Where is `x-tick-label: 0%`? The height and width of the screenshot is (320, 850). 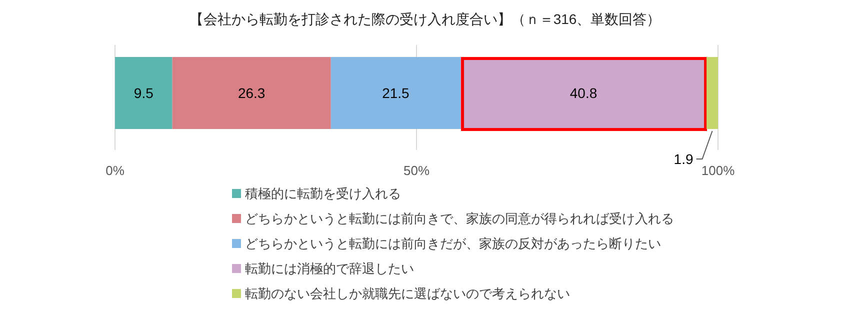 x-tick-label: 0% is located at coordinates (115, 170).